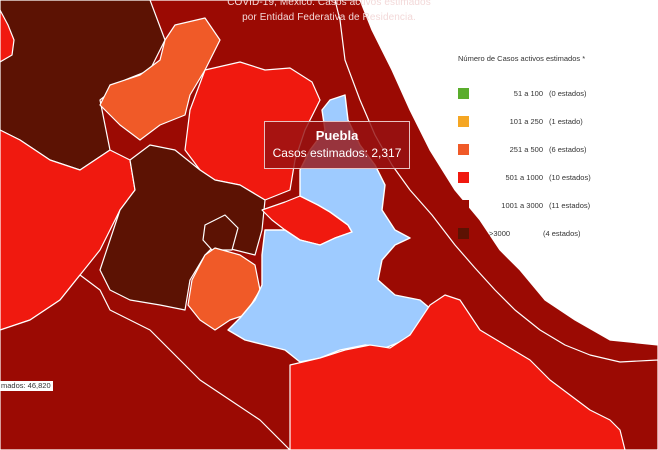  What do you see at coordinates (570, 177) in the screenshot?
I see `legend-count: (10 estados)` at bounding box center [570, 177].